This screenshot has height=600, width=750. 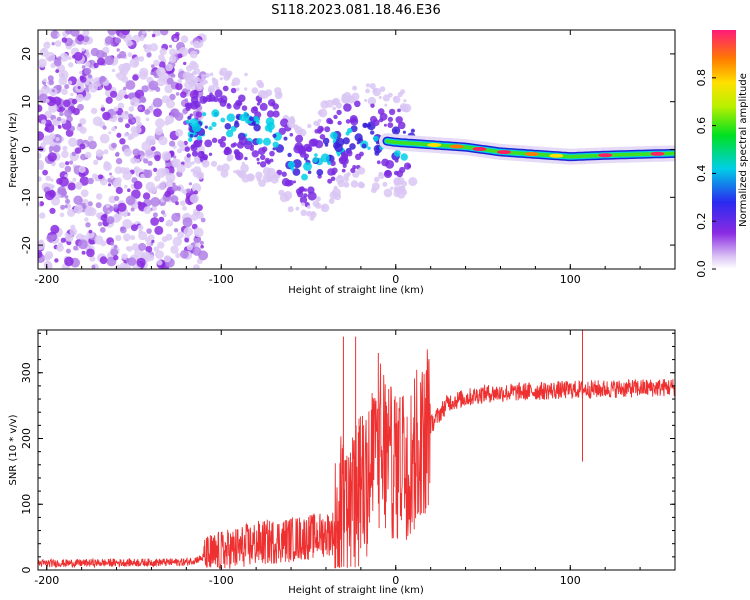 What do you see at coordinates (479, 149) in the screenshot?
I see `ridge-hotspot` at bounding box center [479, 149].